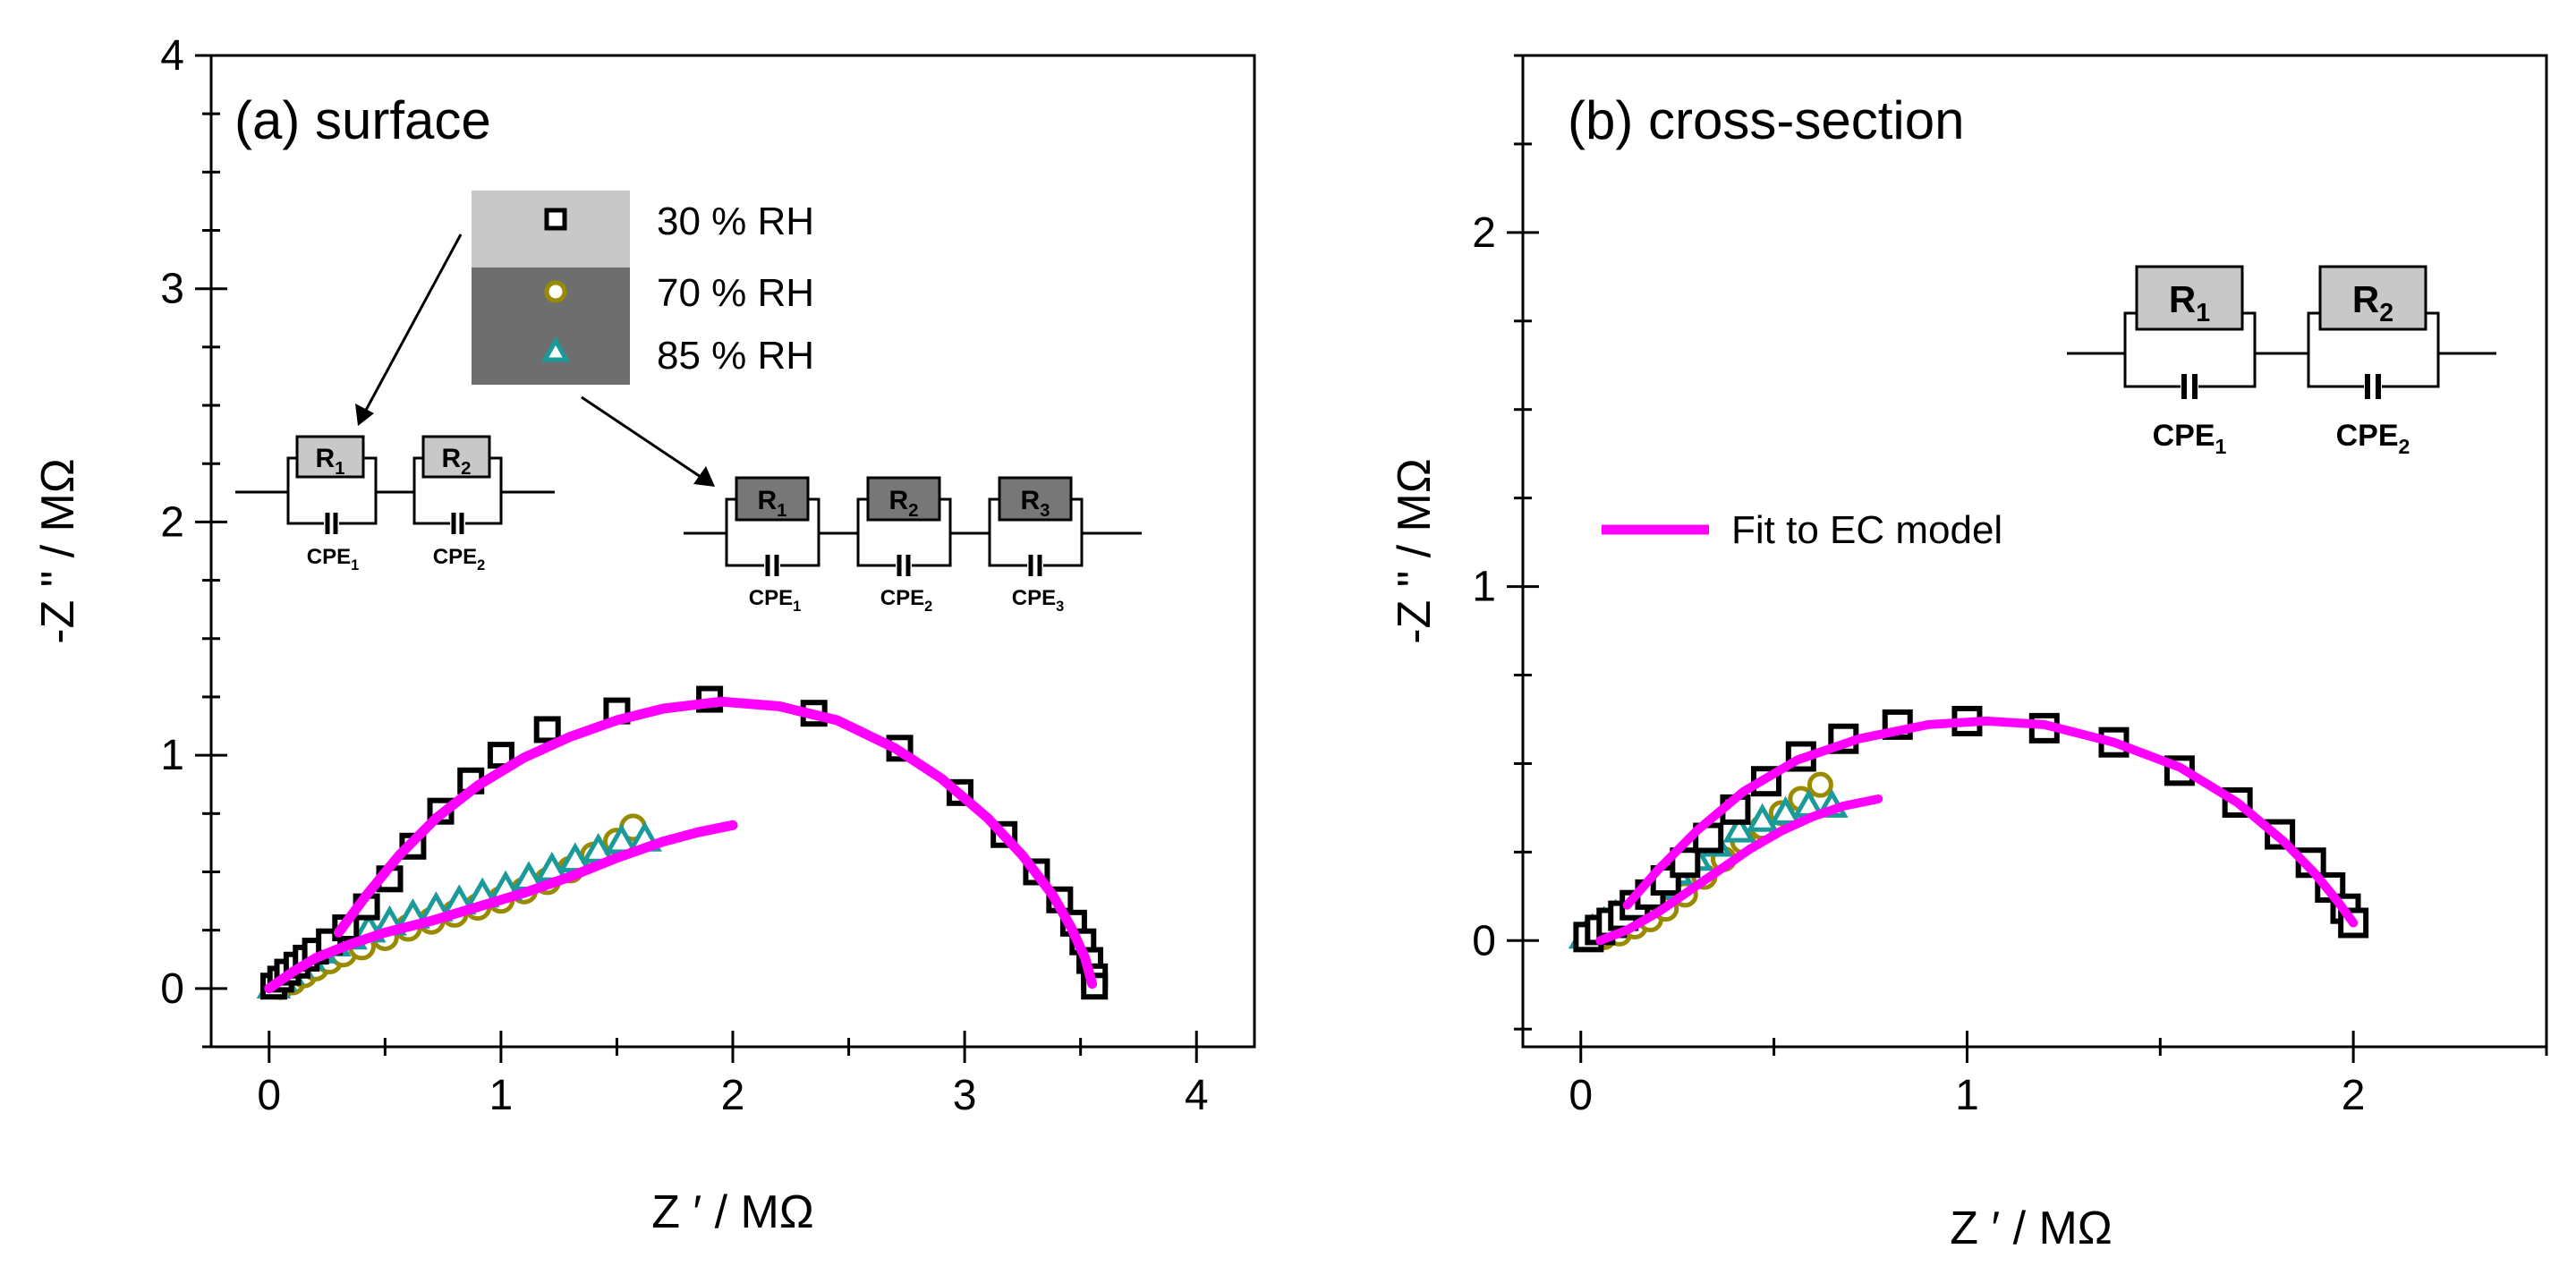  What do you see at coordinates (965, 1095) in the screenshot?
I see `x-tick-label: 3` at bounding box center [965, 1095].